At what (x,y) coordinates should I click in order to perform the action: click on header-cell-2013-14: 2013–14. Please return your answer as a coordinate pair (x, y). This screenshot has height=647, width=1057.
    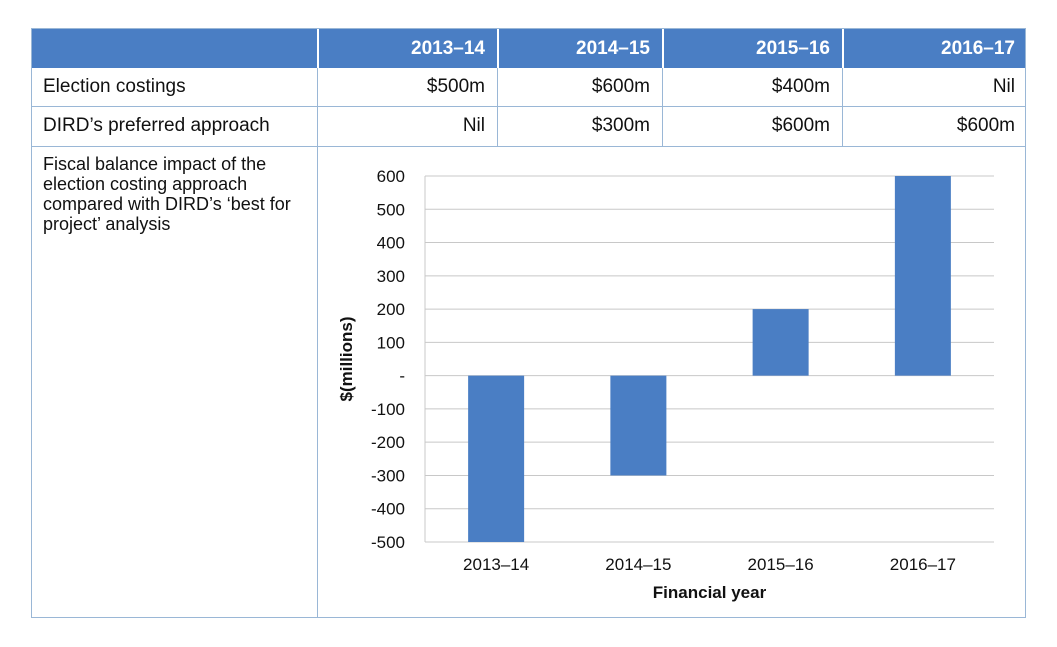
    Looking at the image, I should click on (407, 48).